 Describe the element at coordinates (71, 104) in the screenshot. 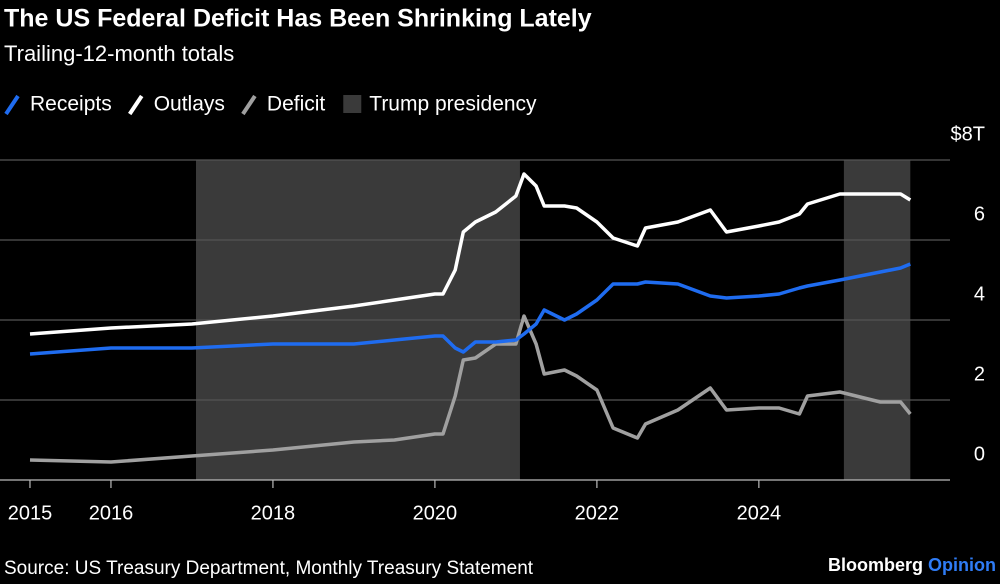

I see `legend-label: Receipts` at that location.